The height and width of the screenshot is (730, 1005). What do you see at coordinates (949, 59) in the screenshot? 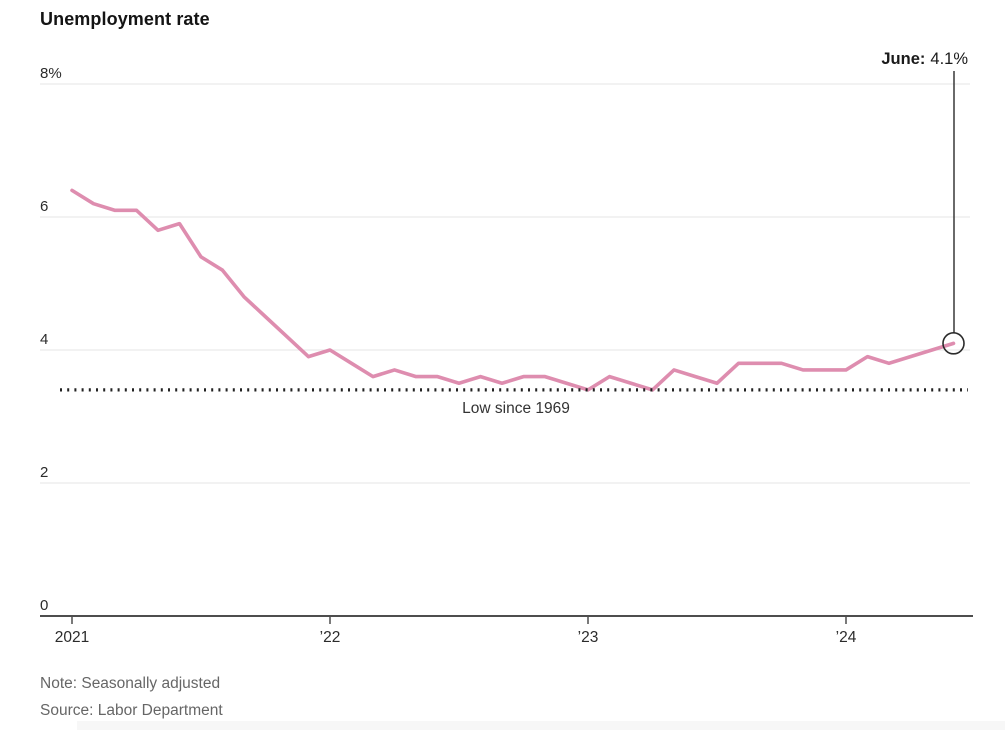
I see `annotation-value: 4.1%` at bounding box center [949, 59].